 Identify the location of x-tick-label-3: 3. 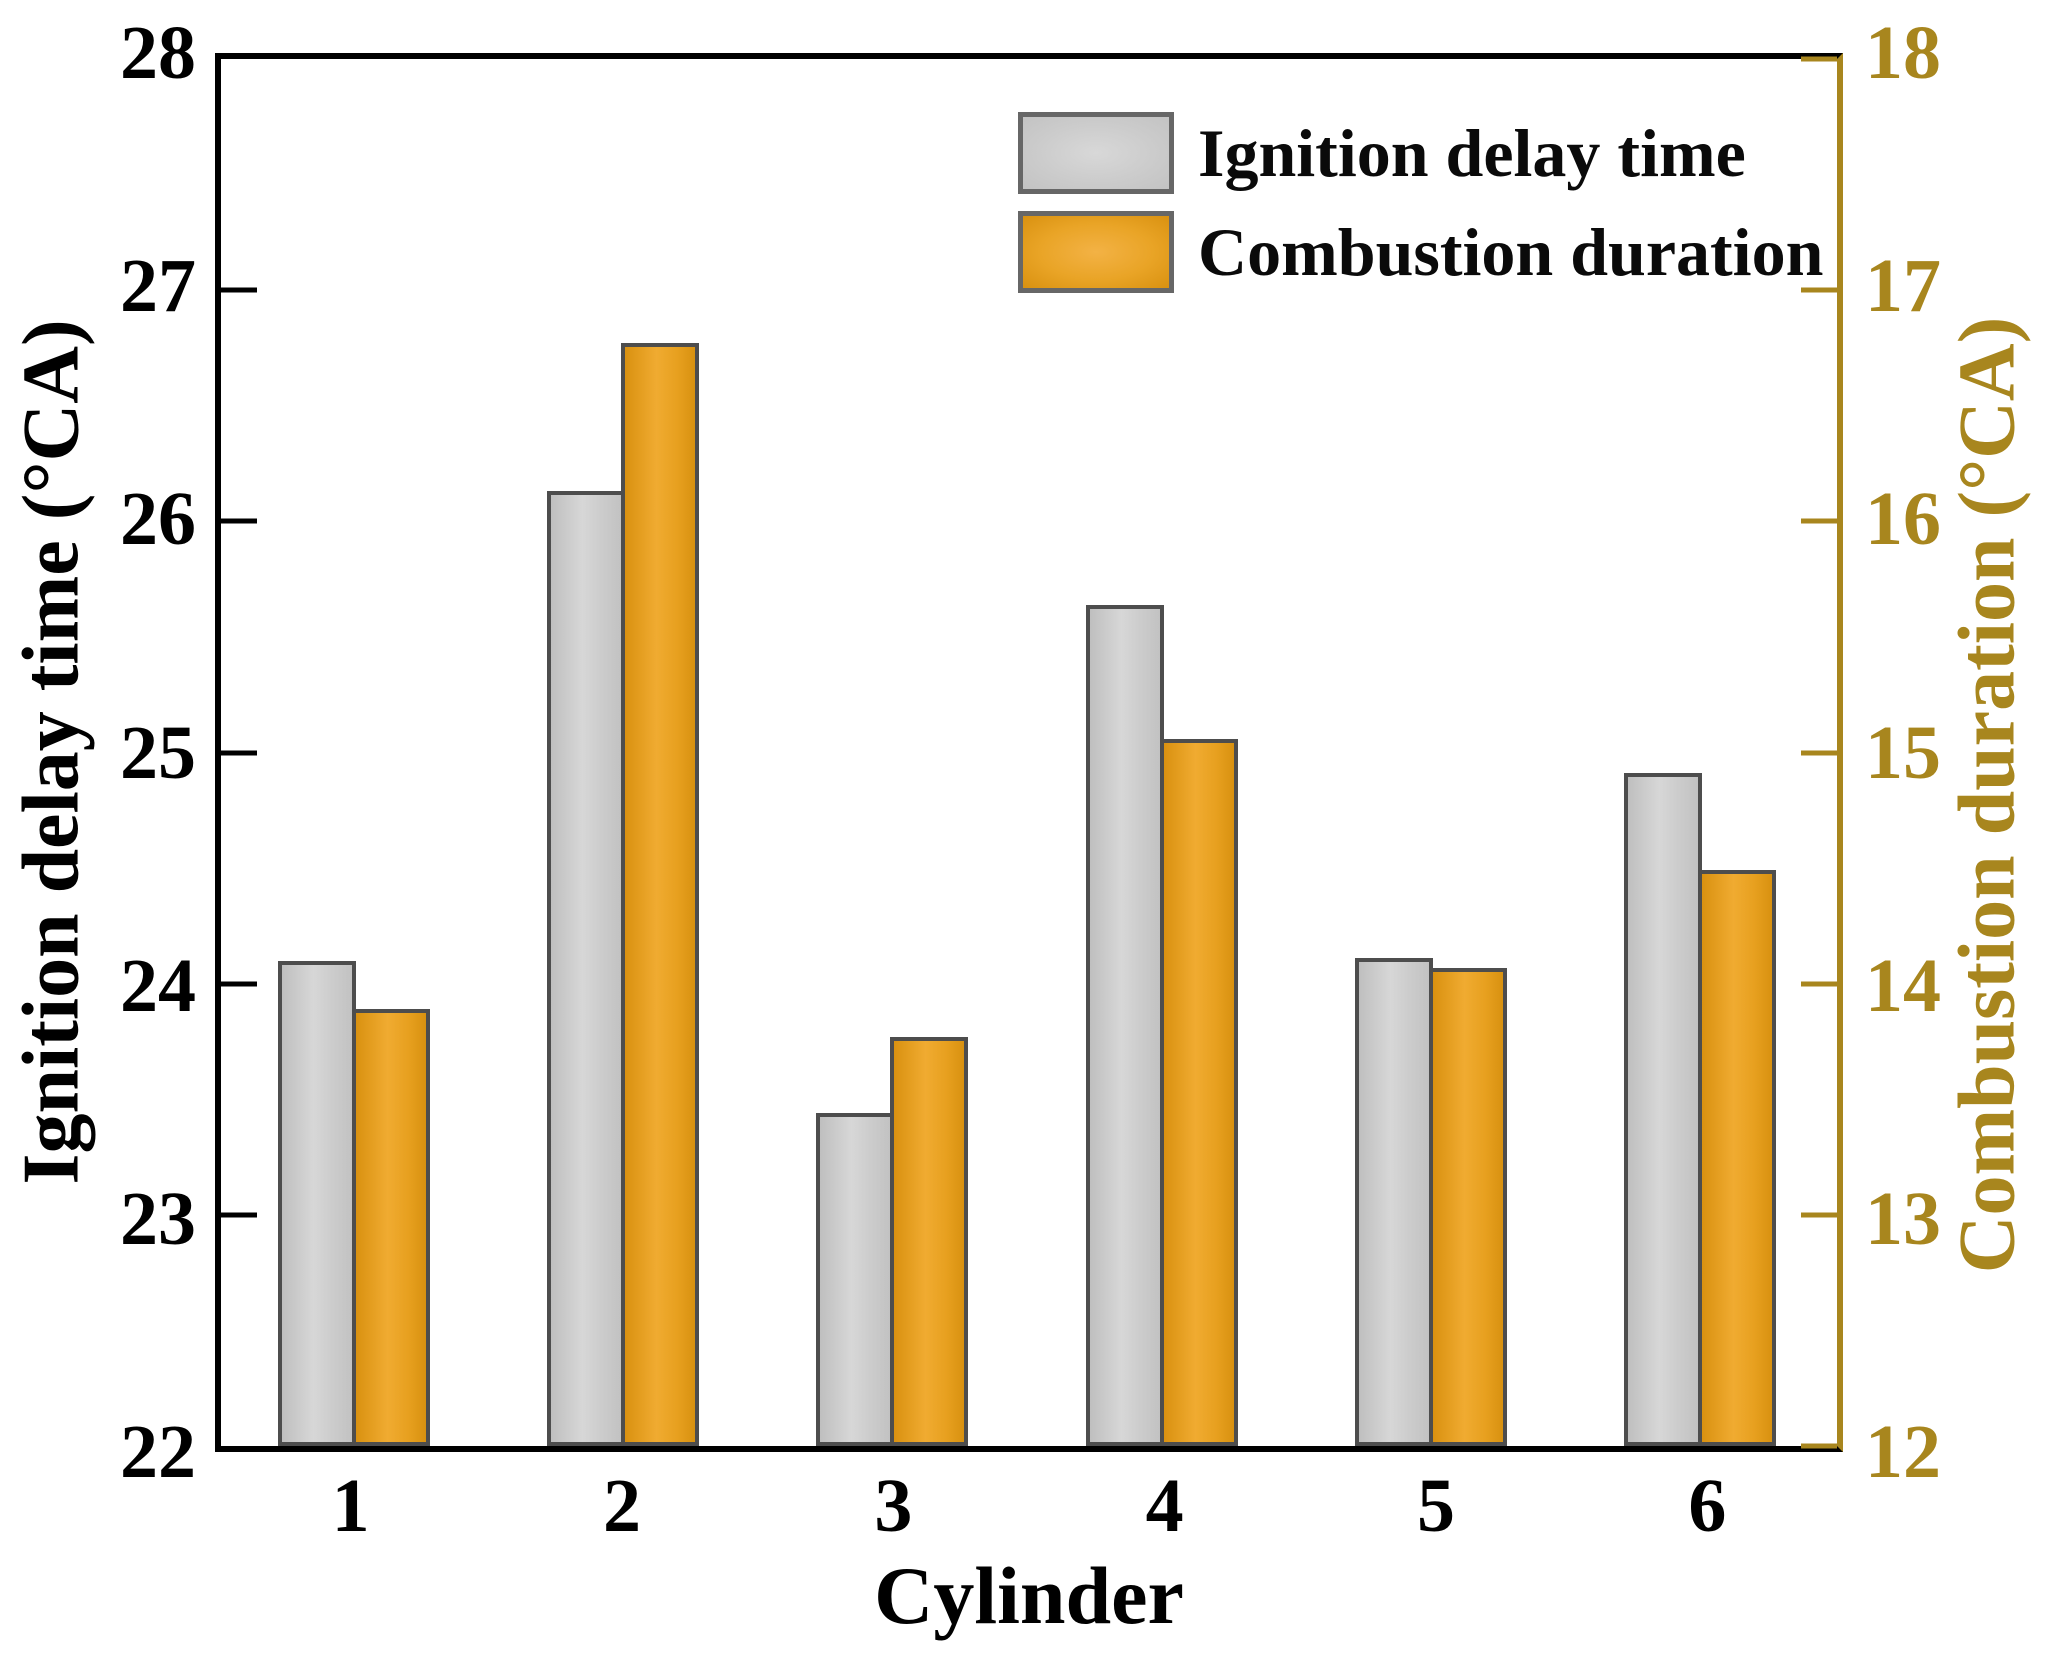
(893, 1506).